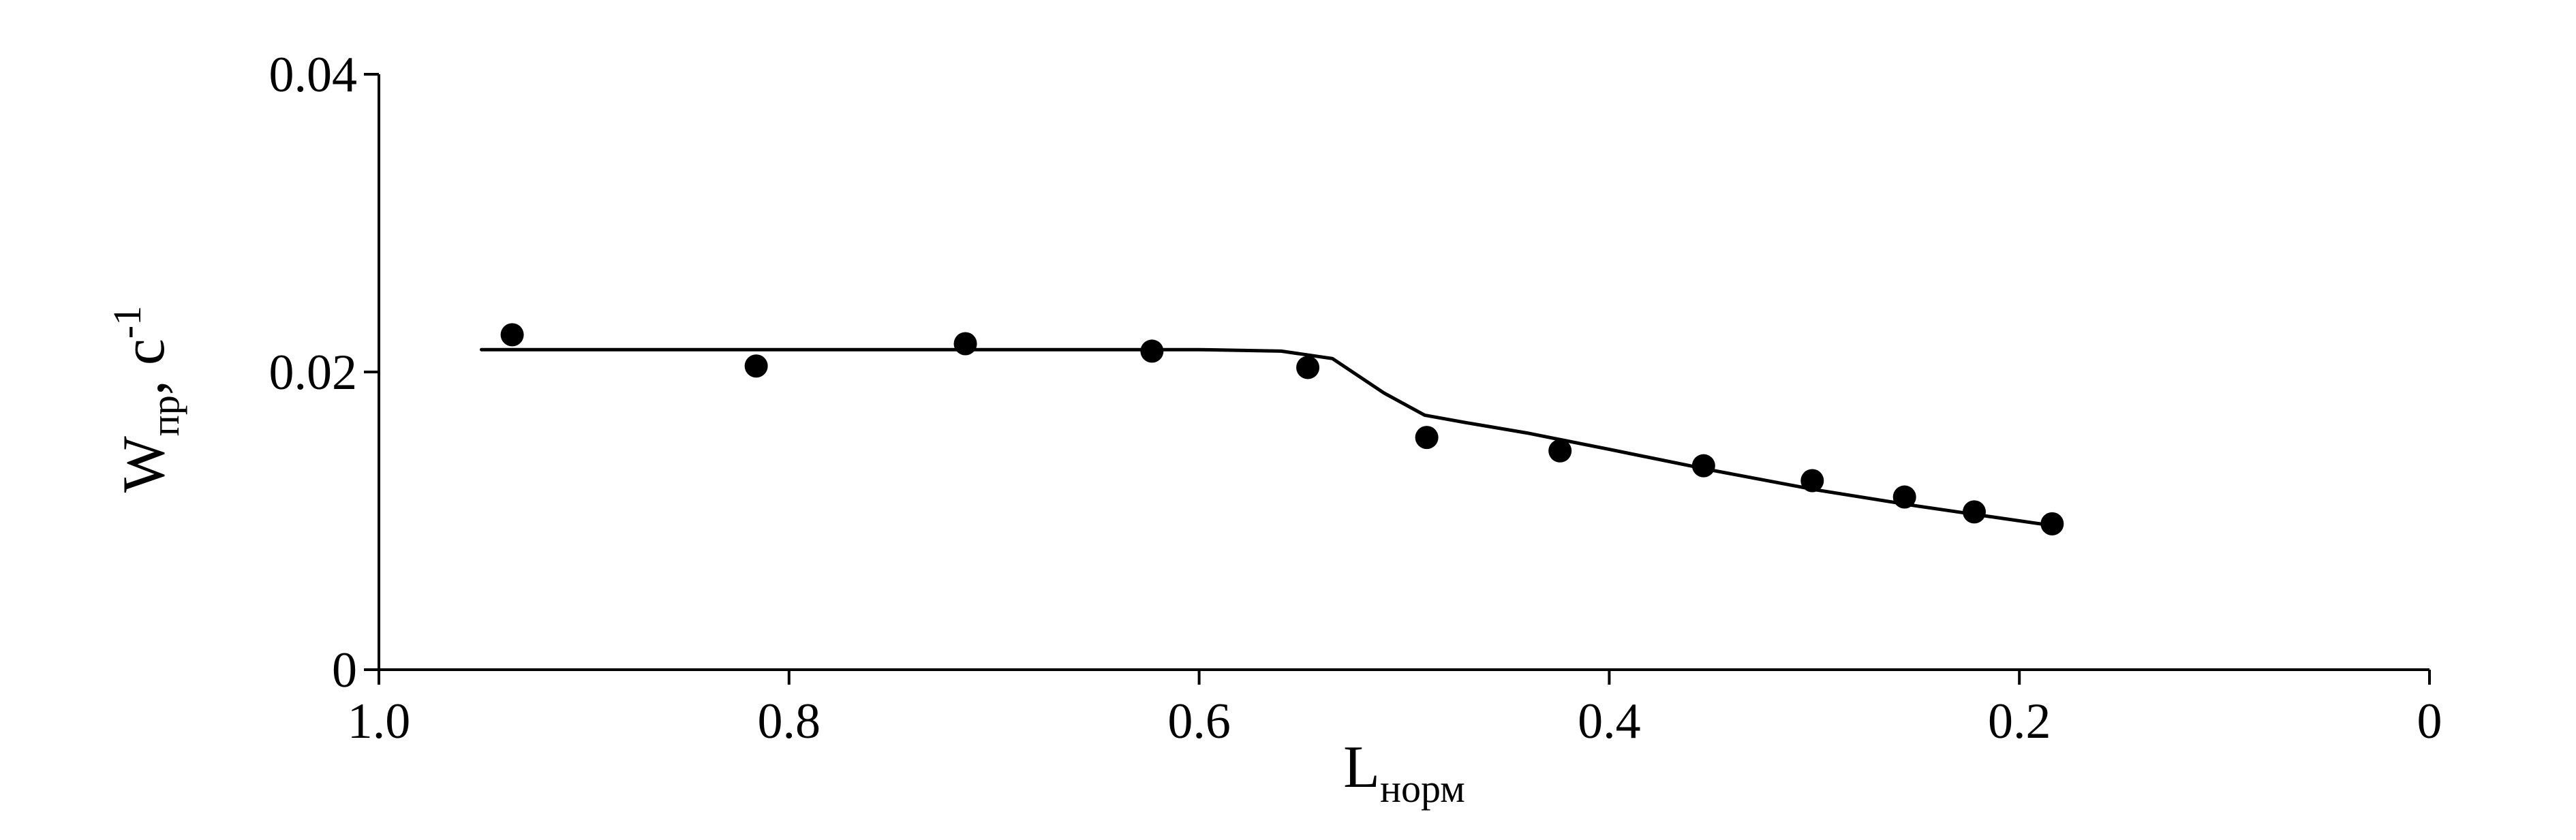 This screenshot has width=2576, height=840. Describe the element at coordinates (1395, 709) in the screenshot. I see `x-axis-ticks: 1.0 0.8 0.6 0.4 0.2 0` at that location.